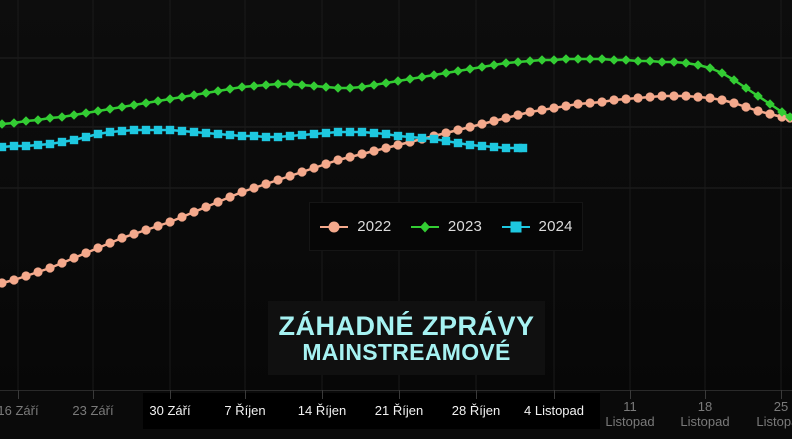 Image resolution: width=792 pixels, height=439 pixels. I want to click on x-axis-label-1: 23 Září, so click(92, 410).